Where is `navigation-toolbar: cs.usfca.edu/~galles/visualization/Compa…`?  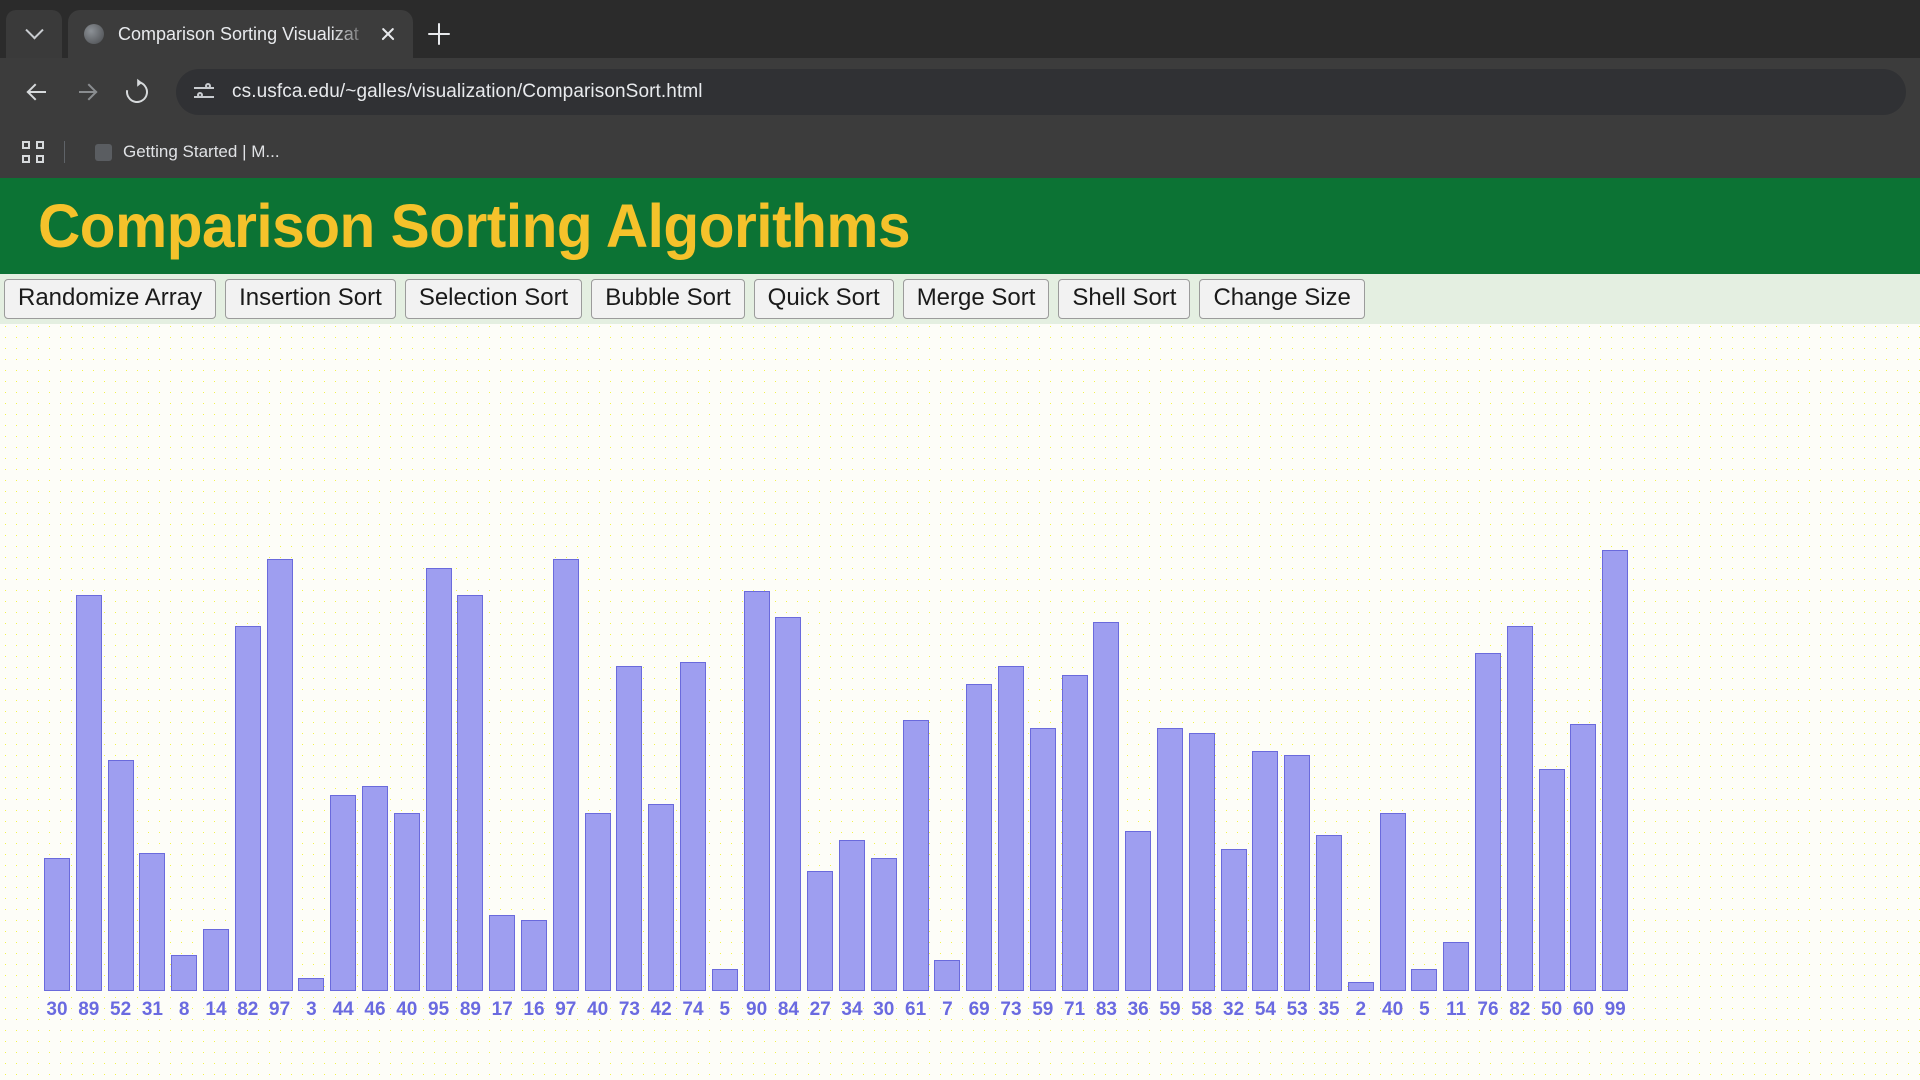 navigation-toolbar: cs.usfca.edu/~galles/visualization/Compa… is located at coordinates (960, 92).